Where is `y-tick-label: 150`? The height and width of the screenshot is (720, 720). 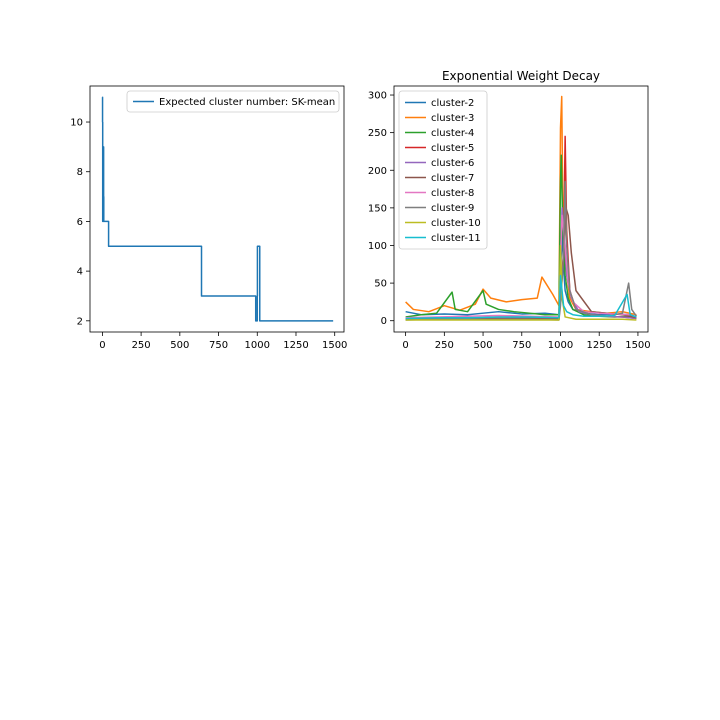
y-tick-label: 150 is located at coordinates (377, 208).